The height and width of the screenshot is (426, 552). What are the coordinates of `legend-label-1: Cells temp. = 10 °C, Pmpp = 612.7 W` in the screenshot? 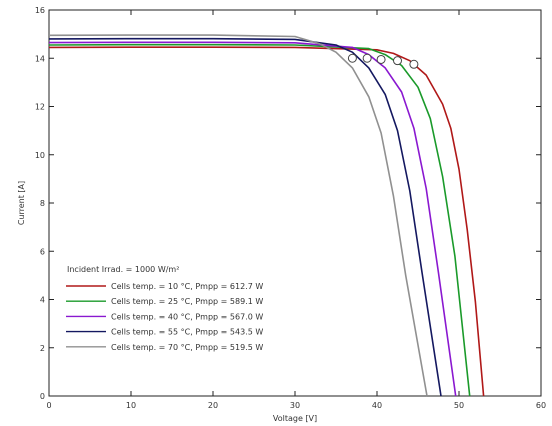 It's located at (187, 286).